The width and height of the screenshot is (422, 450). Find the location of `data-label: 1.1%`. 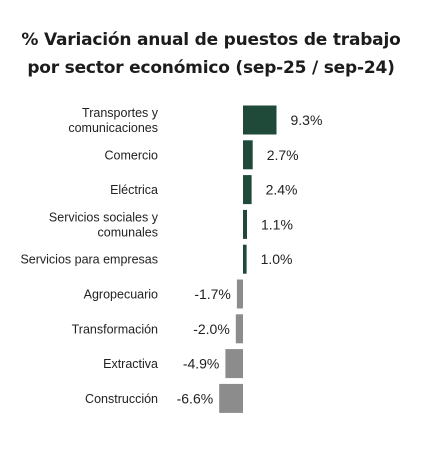

data-label: 1.1% is located at coordinates (277, 224).